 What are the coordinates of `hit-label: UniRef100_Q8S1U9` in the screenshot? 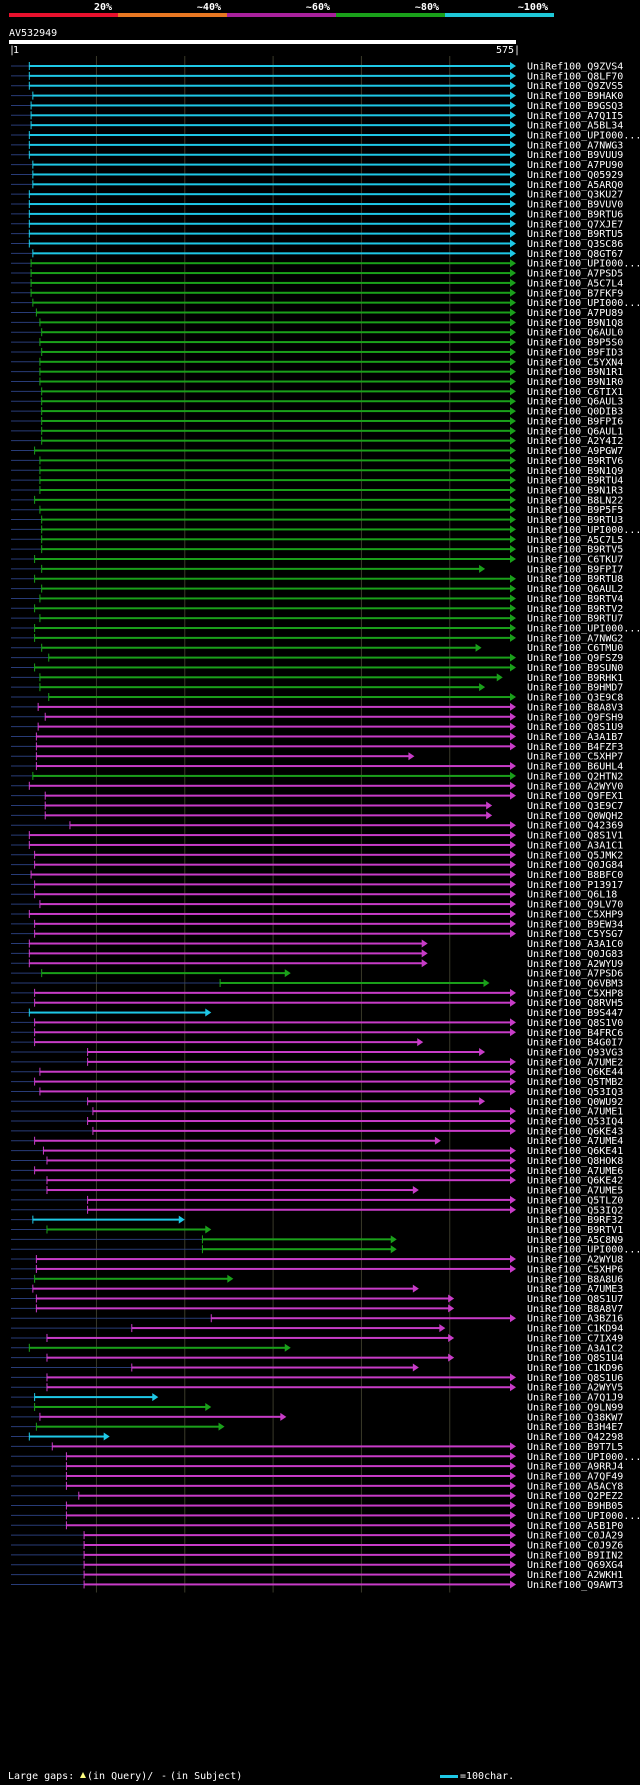 It's located at (575, 727).